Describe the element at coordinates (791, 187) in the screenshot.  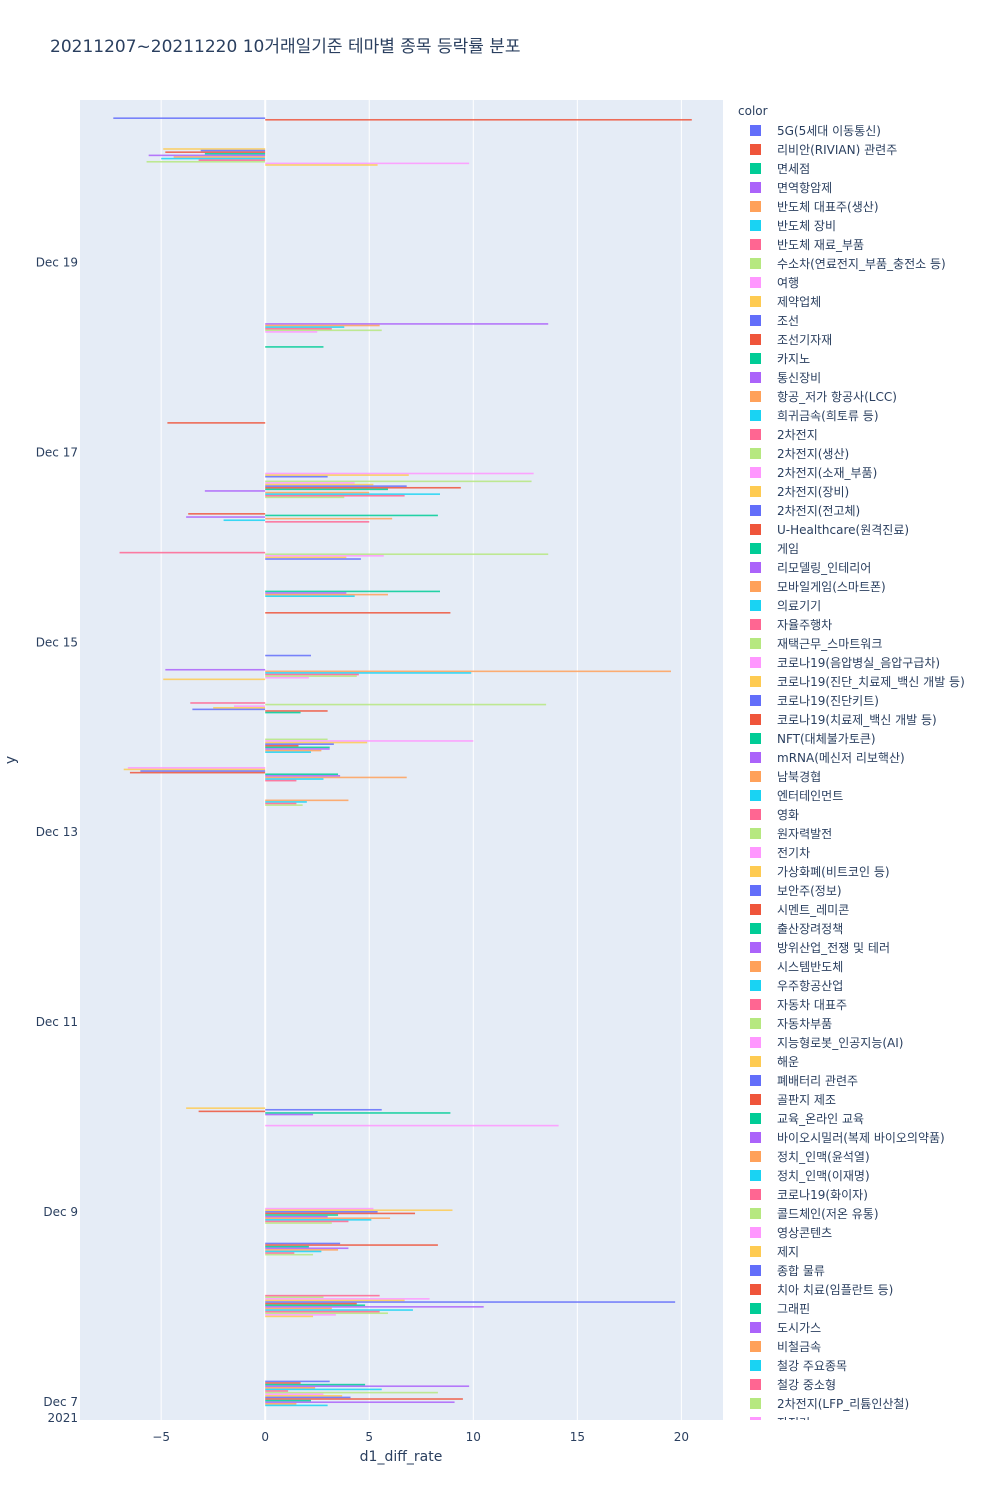
I see `legend-item: 면역항암제` at that location.